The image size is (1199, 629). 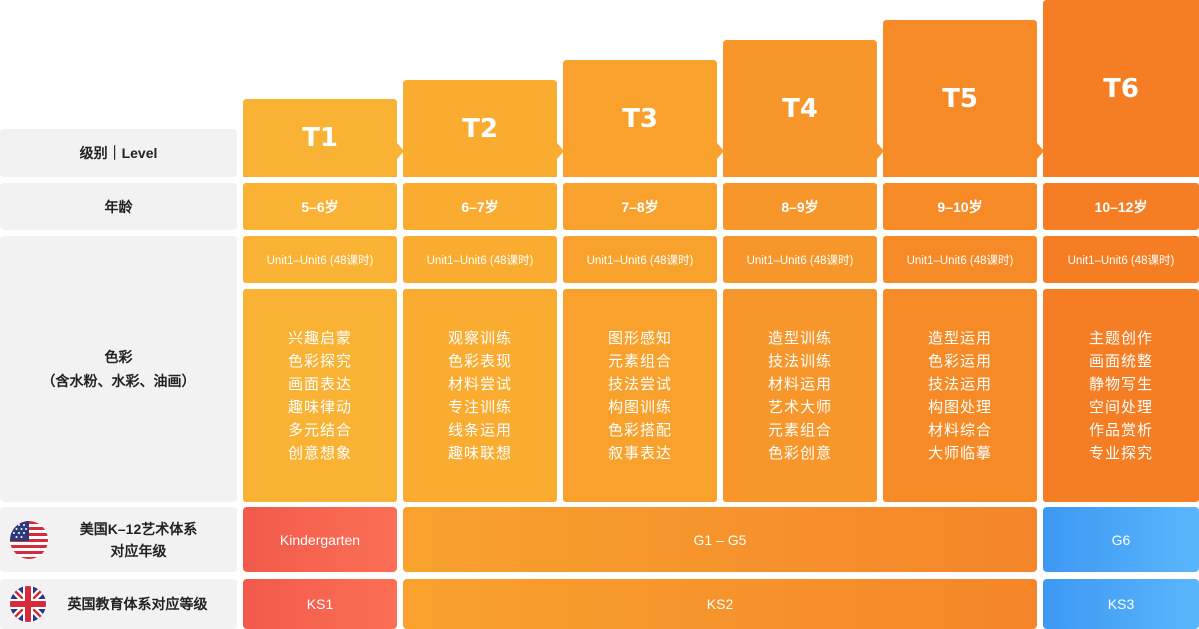 What do you see at coordinates (1120, 430) in the screenshot?
I see `topic-item: 作品赏析` at bounding box center [1120, 430].